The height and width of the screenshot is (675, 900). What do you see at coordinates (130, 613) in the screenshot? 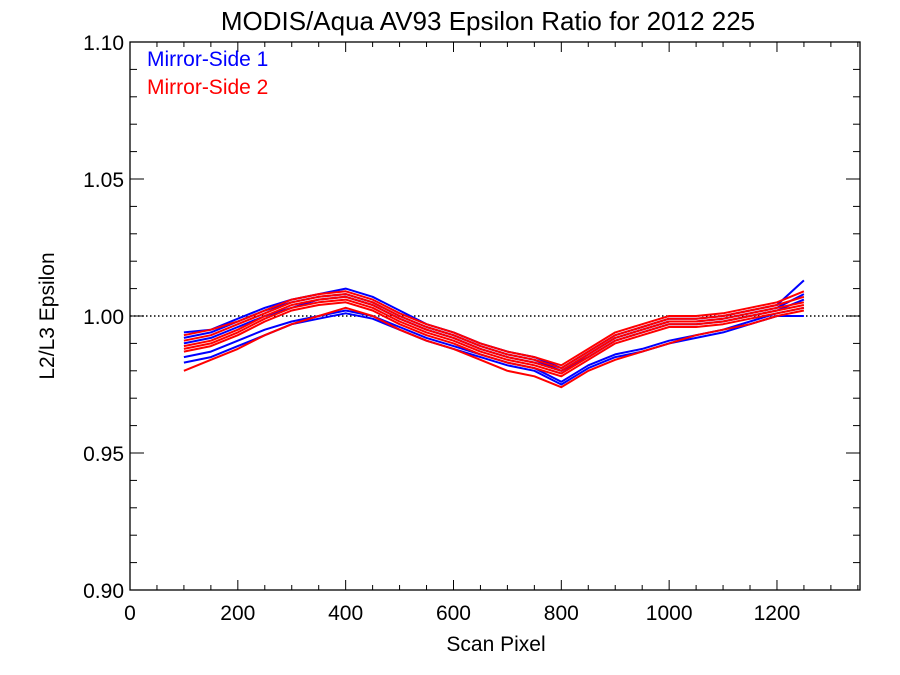
I see `x-tick-label: 0` at bounding box center [130, 613].